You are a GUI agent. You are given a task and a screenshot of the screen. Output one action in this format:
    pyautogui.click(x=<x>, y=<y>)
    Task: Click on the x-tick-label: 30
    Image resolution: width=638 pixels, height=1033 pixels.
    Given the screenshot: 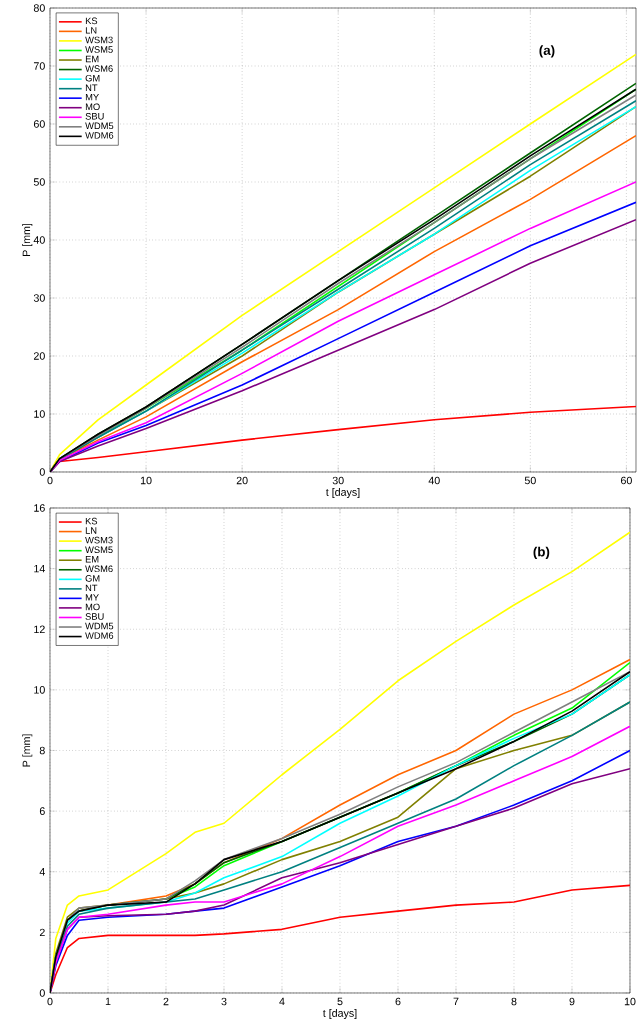 What is the action you would take?
    pyautogui.click(x=338, y=480)
    